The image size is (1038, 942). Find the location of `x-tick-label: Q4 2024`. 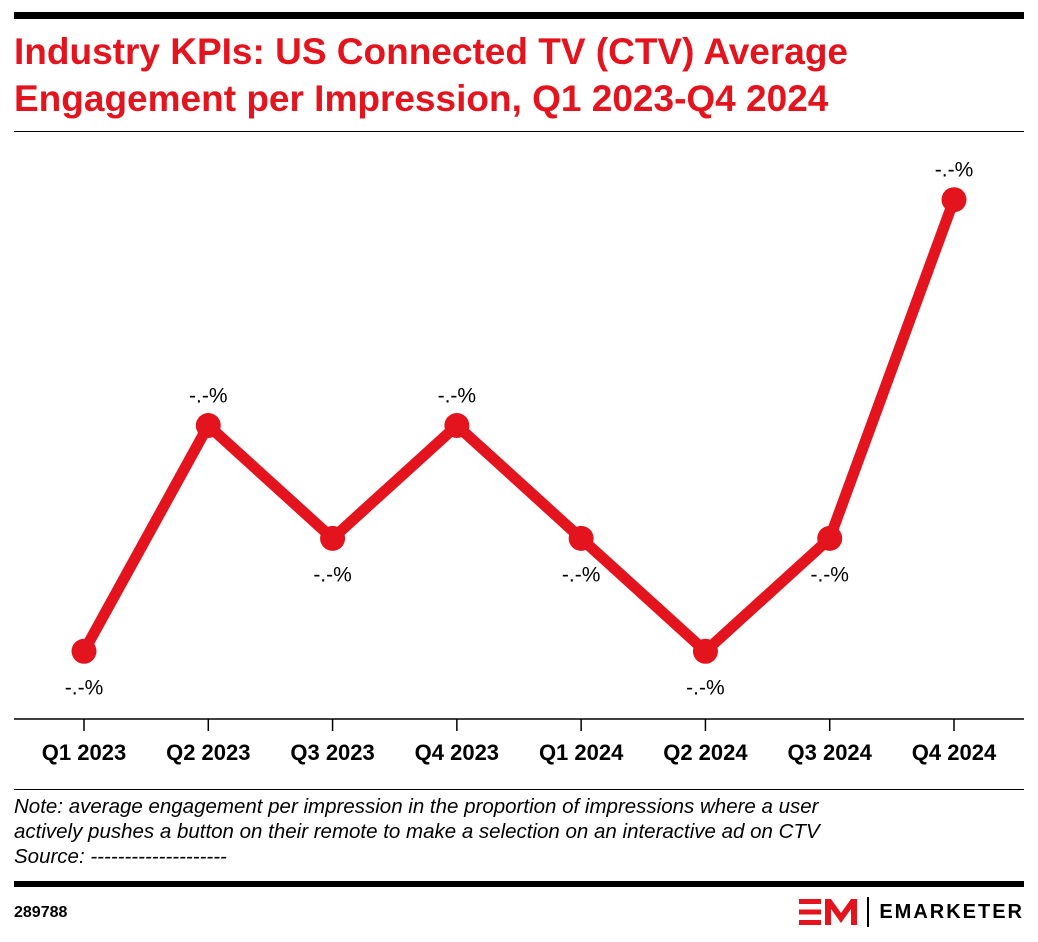

x-tick-label: Q4 2024 is located at coordinates (954, 752).